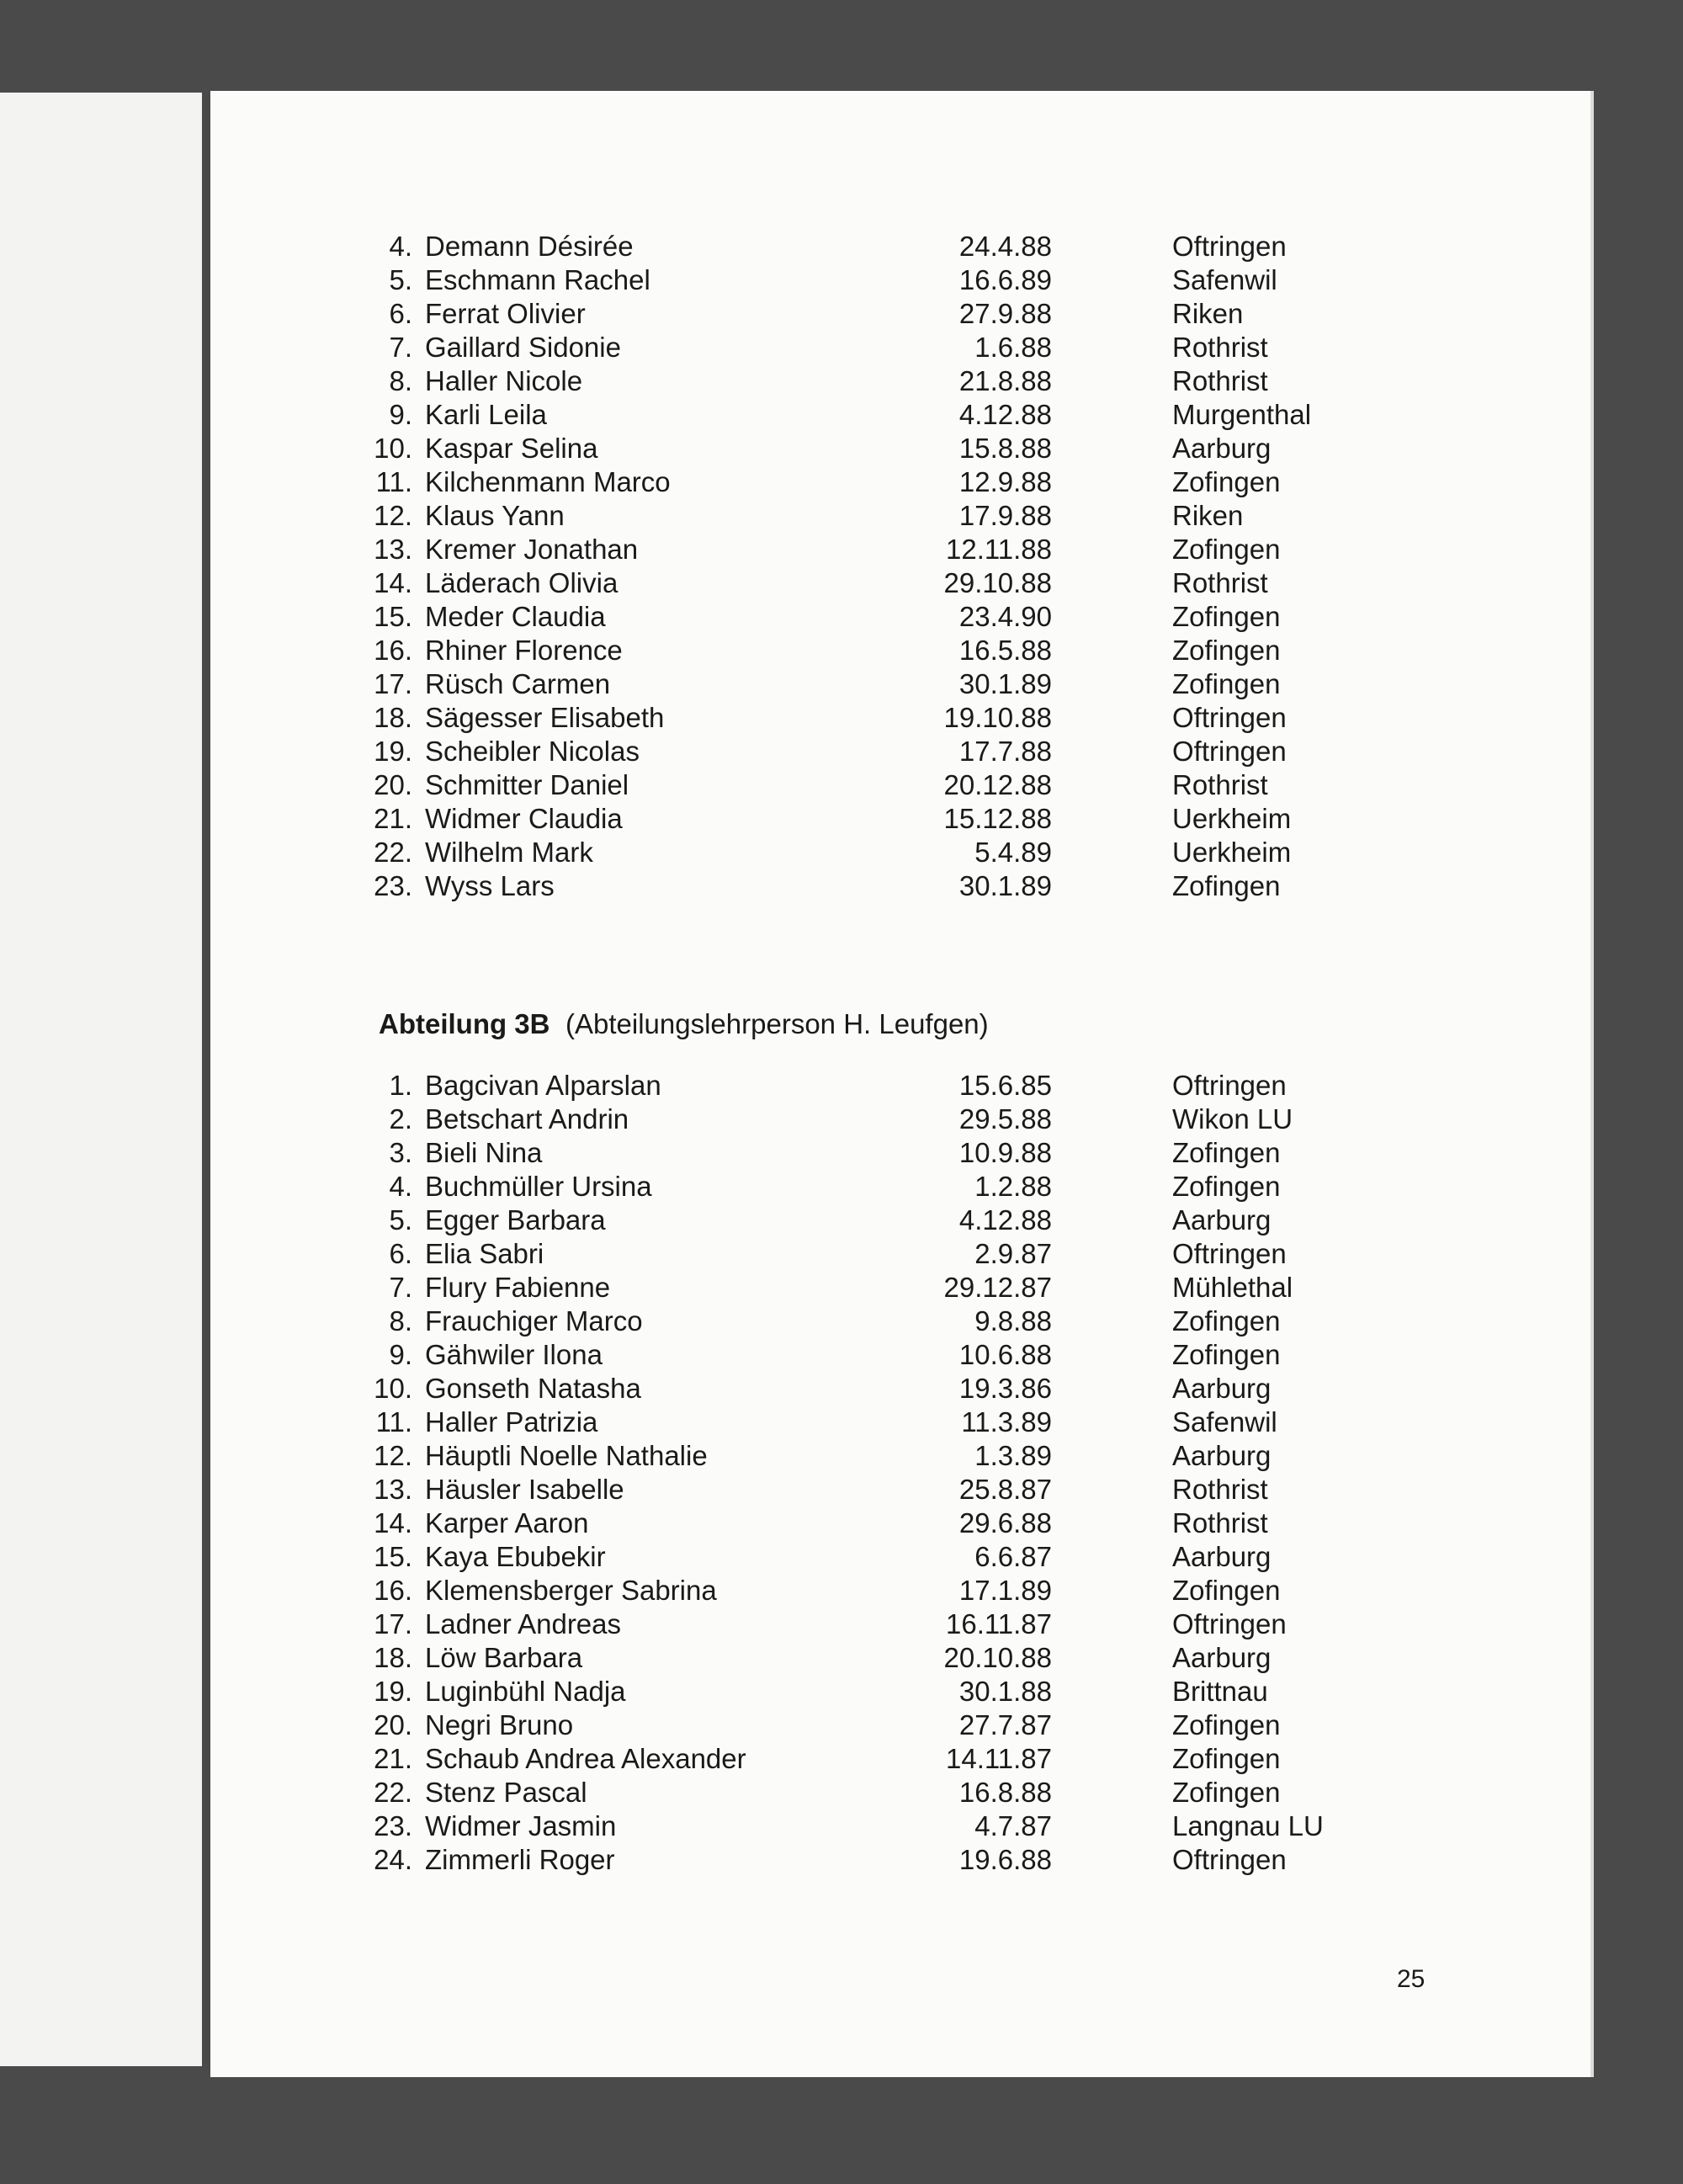  Describe the element at coordinates (504, 380) in the screenshot. I see `name: Haller Nicole` at that location.